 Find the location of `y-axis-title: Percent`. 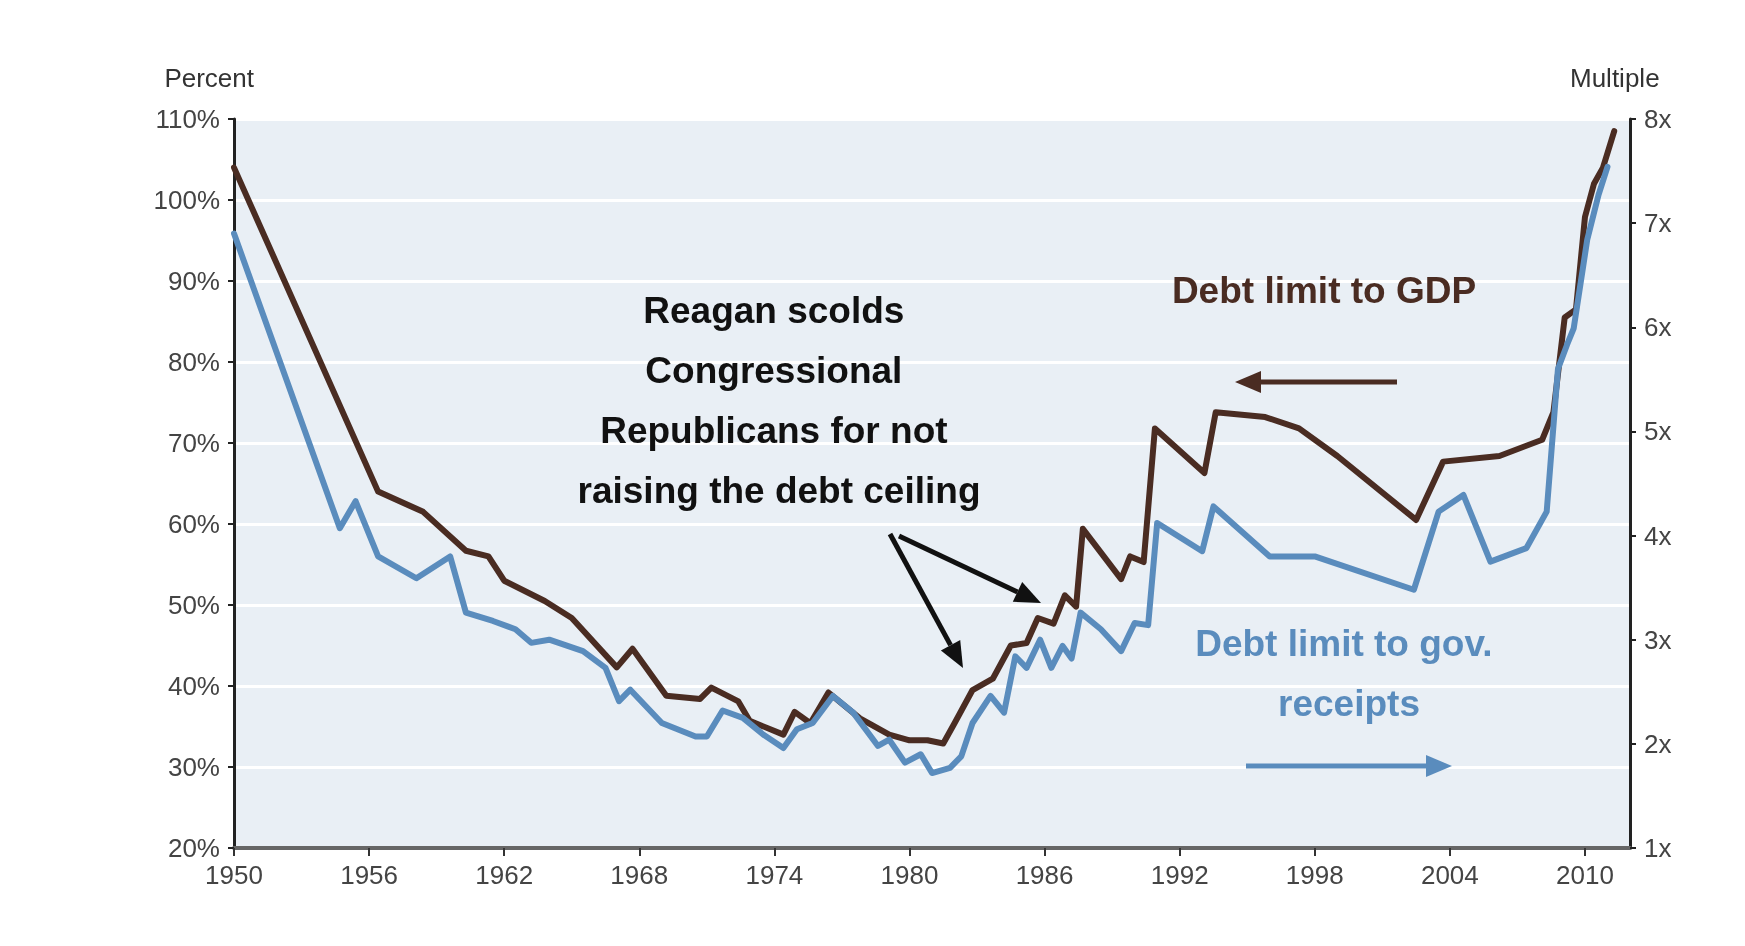

y-axis-title: Percent is located at coordinates (209, 78).